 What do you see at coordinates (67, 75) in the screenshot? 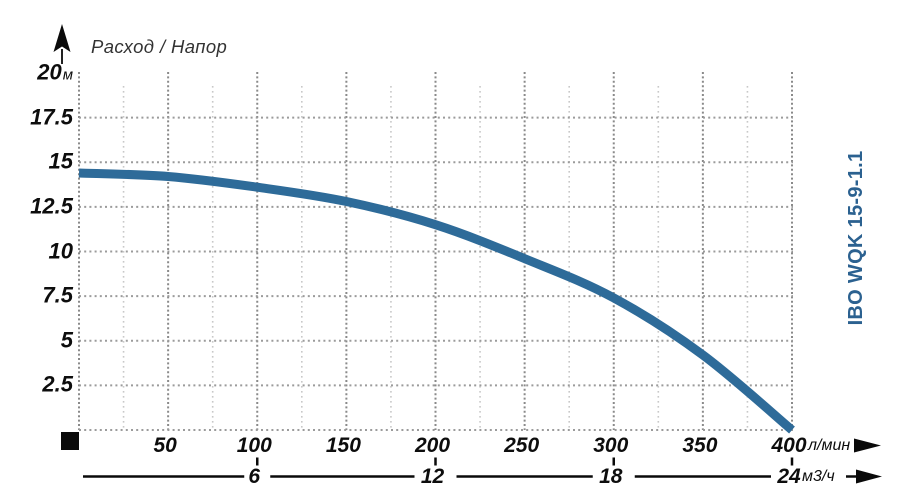
I see `y-axis-unit: м` at bounding box center [67, 75].